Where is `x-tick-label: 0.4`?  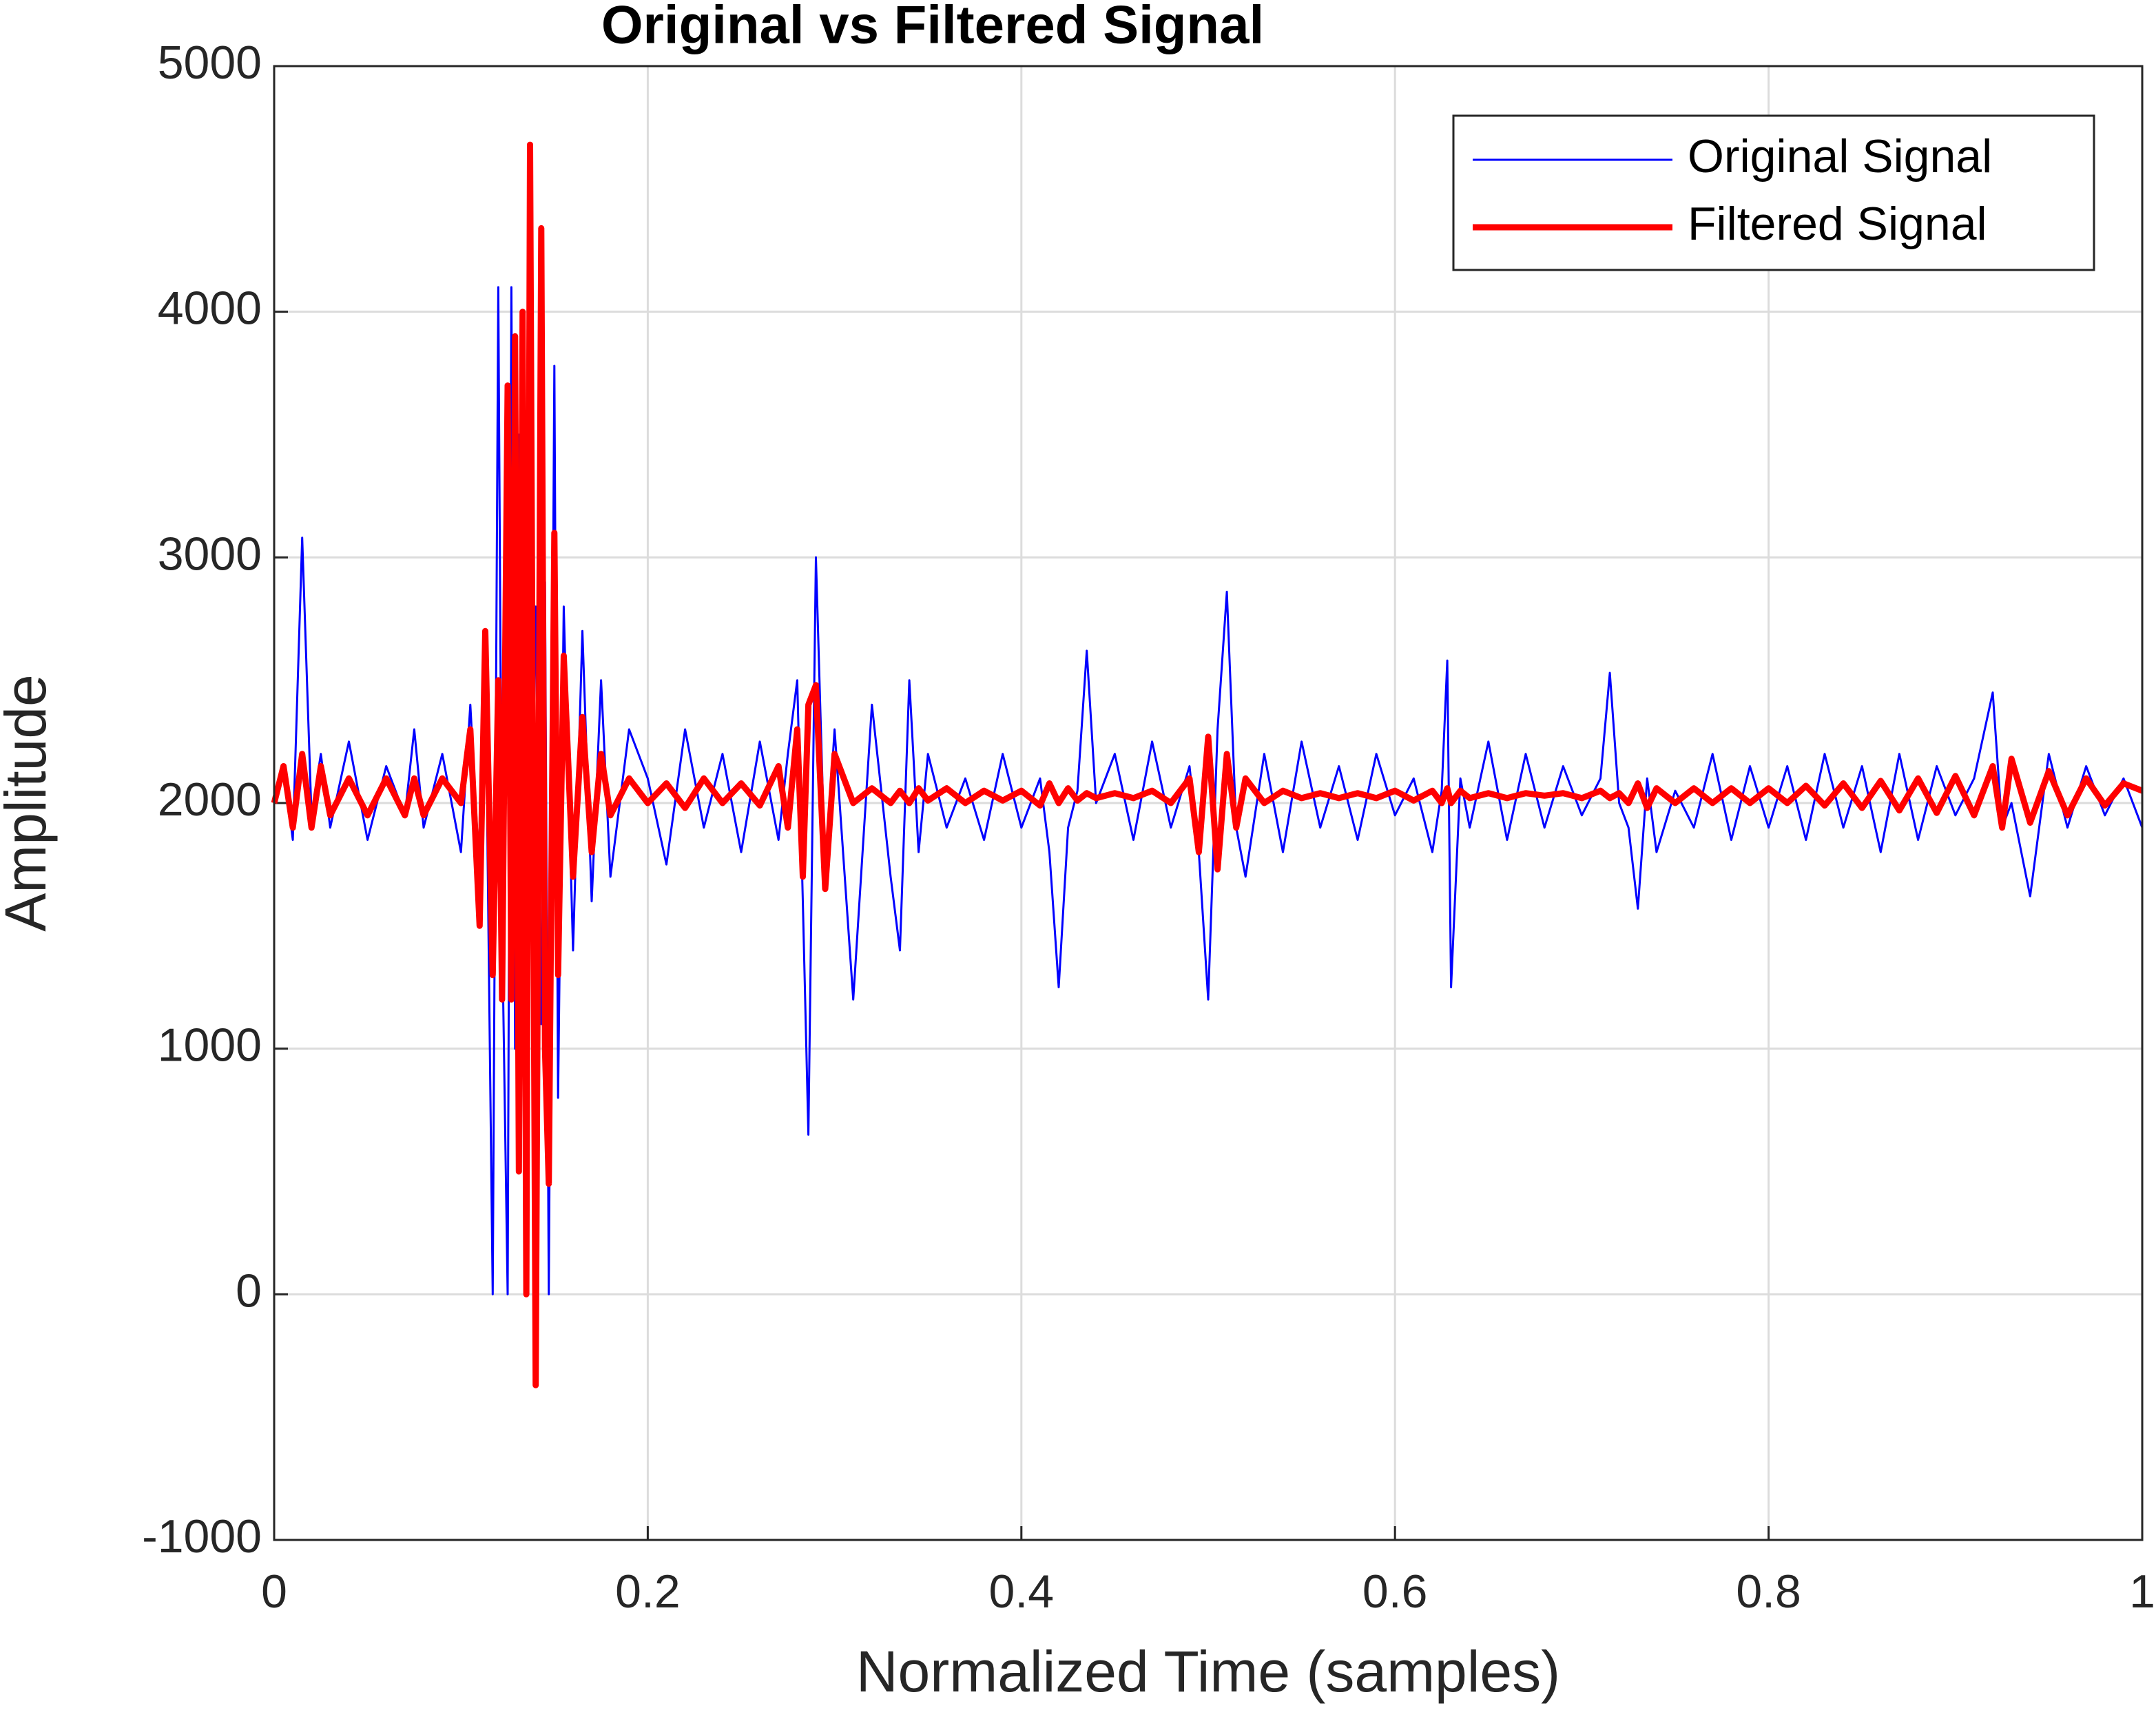
x-tick-label: 0.4 is located at coordinates (1022, 1591).